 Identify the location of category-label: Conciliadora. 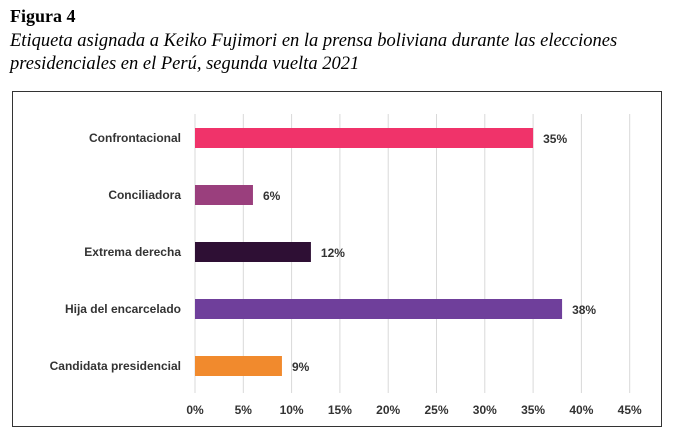
(144, 195).